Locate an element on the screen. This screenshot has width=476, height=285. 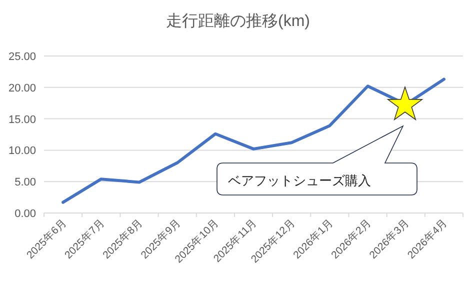
chart-title: 走行距離の推移(km) is located at coordinates (238, 21).